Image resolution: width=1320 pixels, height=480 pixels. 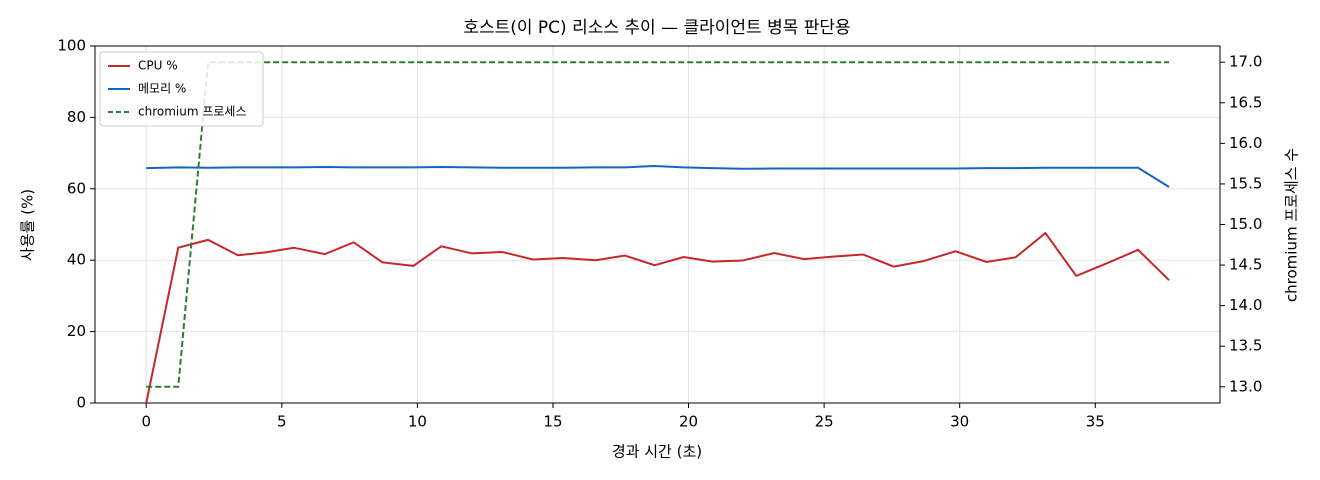 What do you see at coordinates (81, 403) in the screenshot?
I see `y-tick-label: 0` at bounding box center [81, 403].